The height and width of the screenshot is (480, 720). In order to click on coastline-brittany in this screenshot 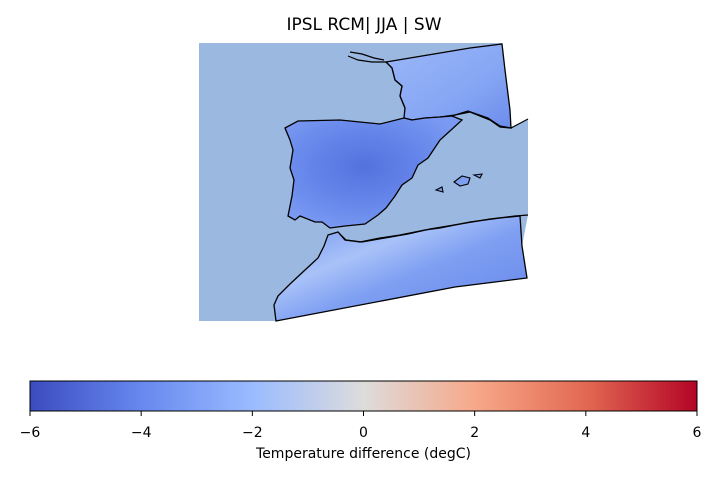, I will do `click(367, 56)`.